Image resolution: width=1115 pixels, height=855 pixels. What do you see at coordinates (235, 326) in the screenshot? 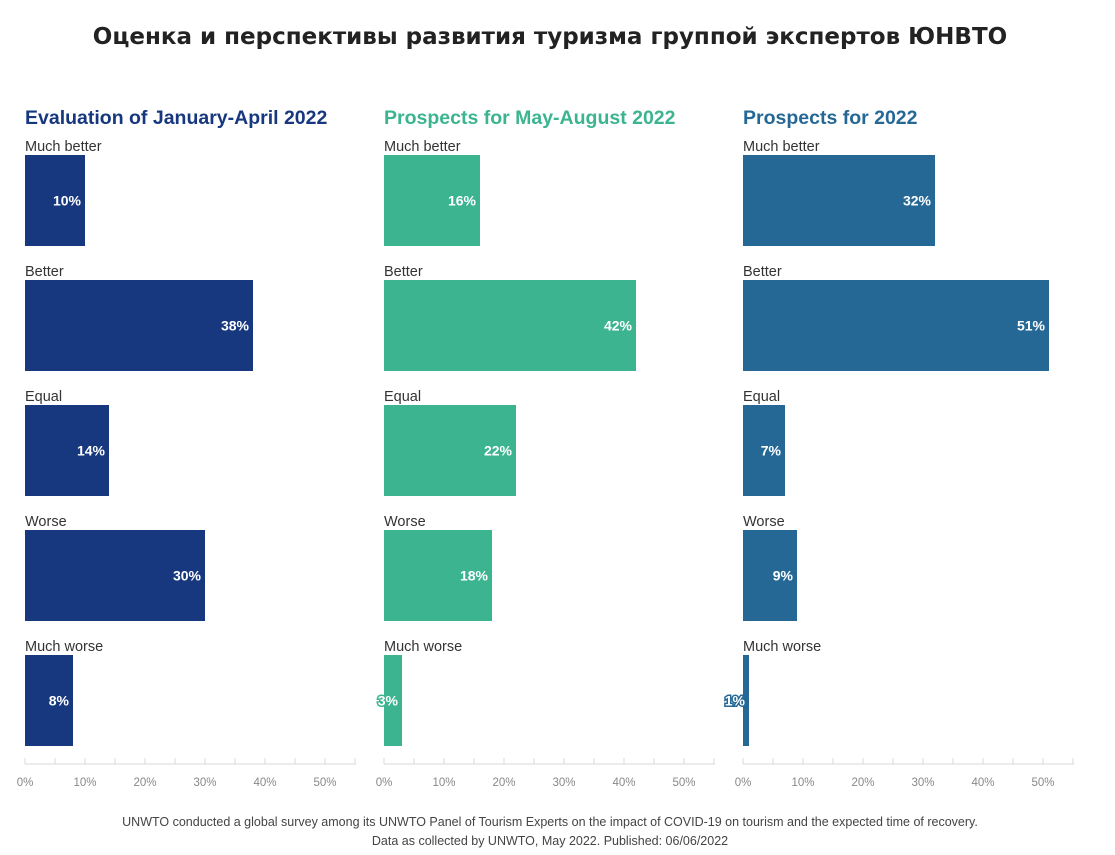
I see `data-label: 38%` at bounding box center [235, 326].